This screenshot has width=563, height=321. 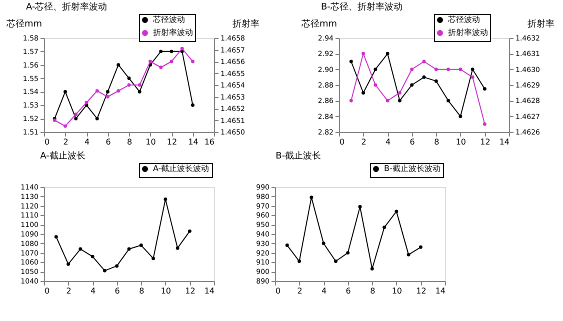 What do you see at coordinates (166, 291) in the screenshot?
I see `x-tick-label: 10` at bounding box center [166, 291].